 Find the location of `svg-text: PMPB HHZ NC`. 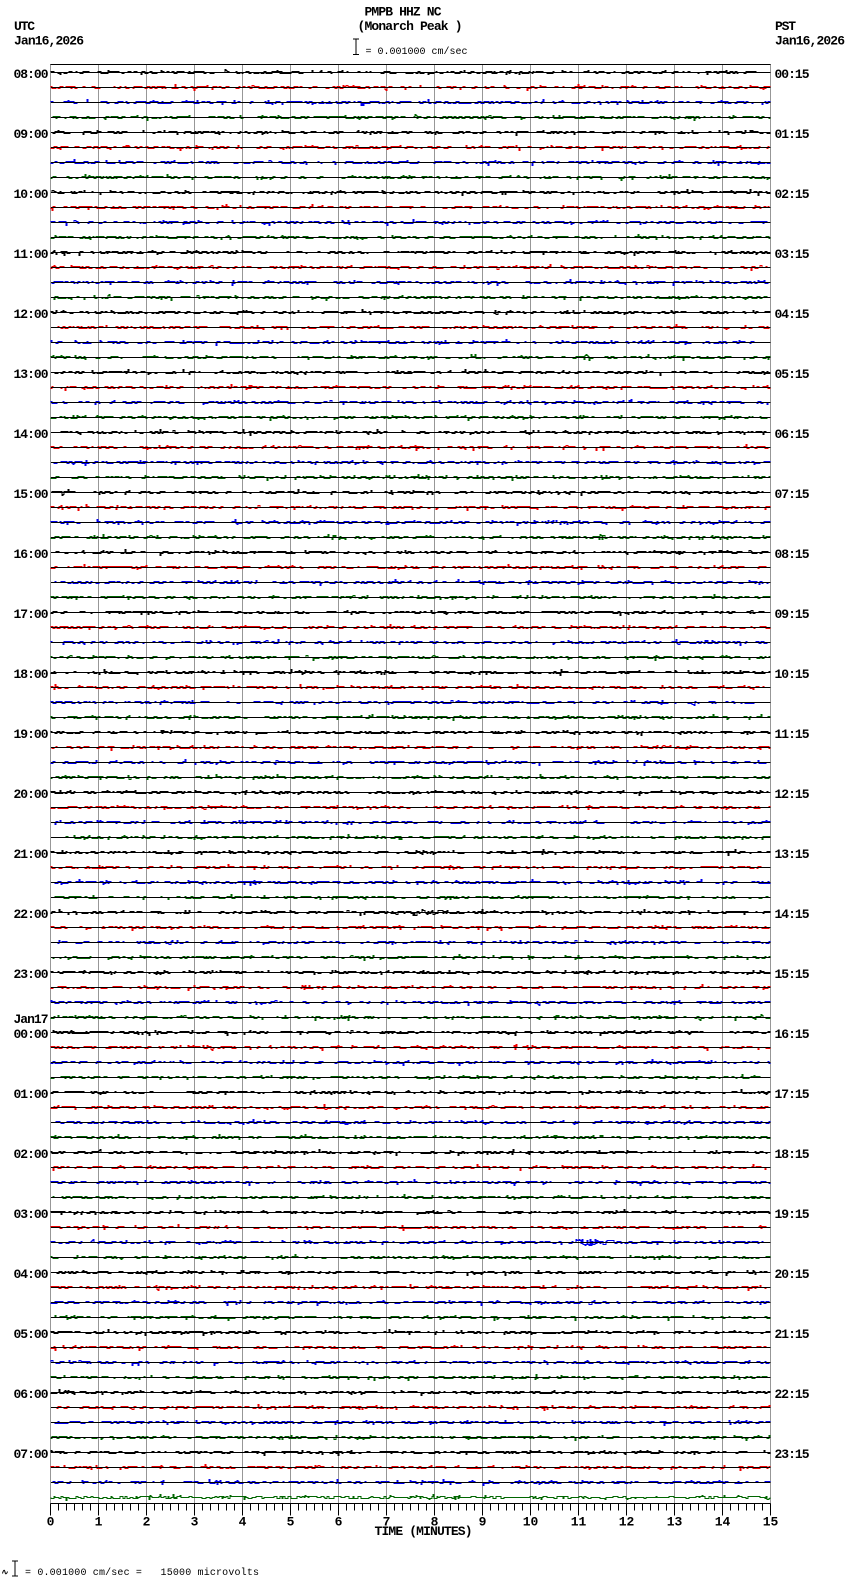

svg-text: PMPB HHZ NC is located at coordinates (403, 12).